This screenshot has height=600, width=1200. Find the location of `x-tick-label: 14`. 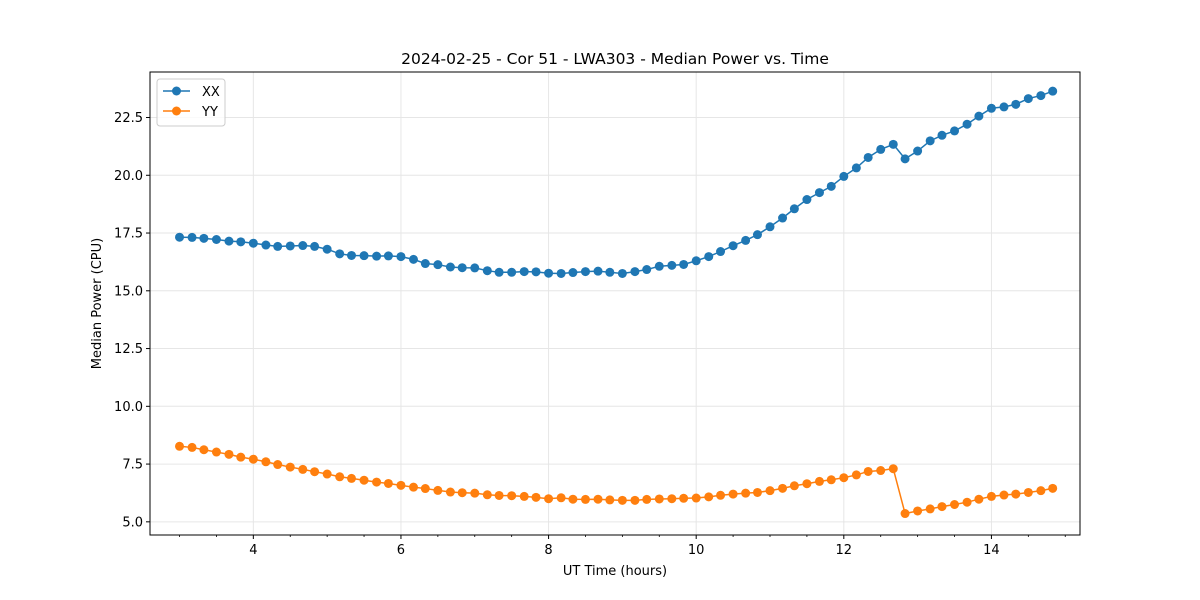

x-tick-label: 14 is located at coordinates (991, 550).